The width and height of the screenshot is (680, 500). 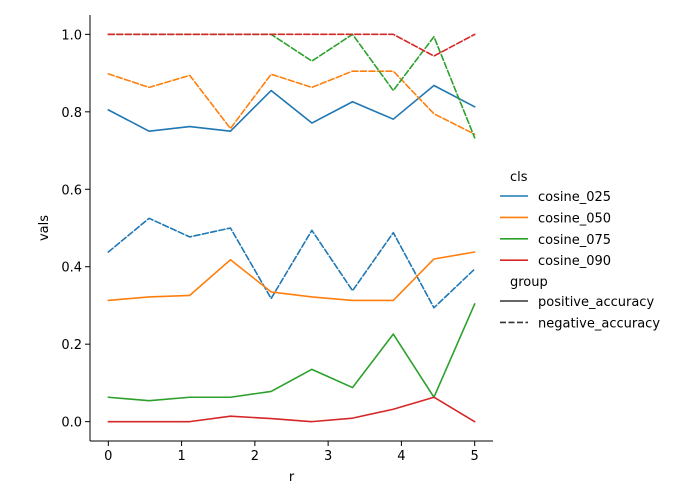 I want to click on legend-style-title: group, so click(x=529, y=282).